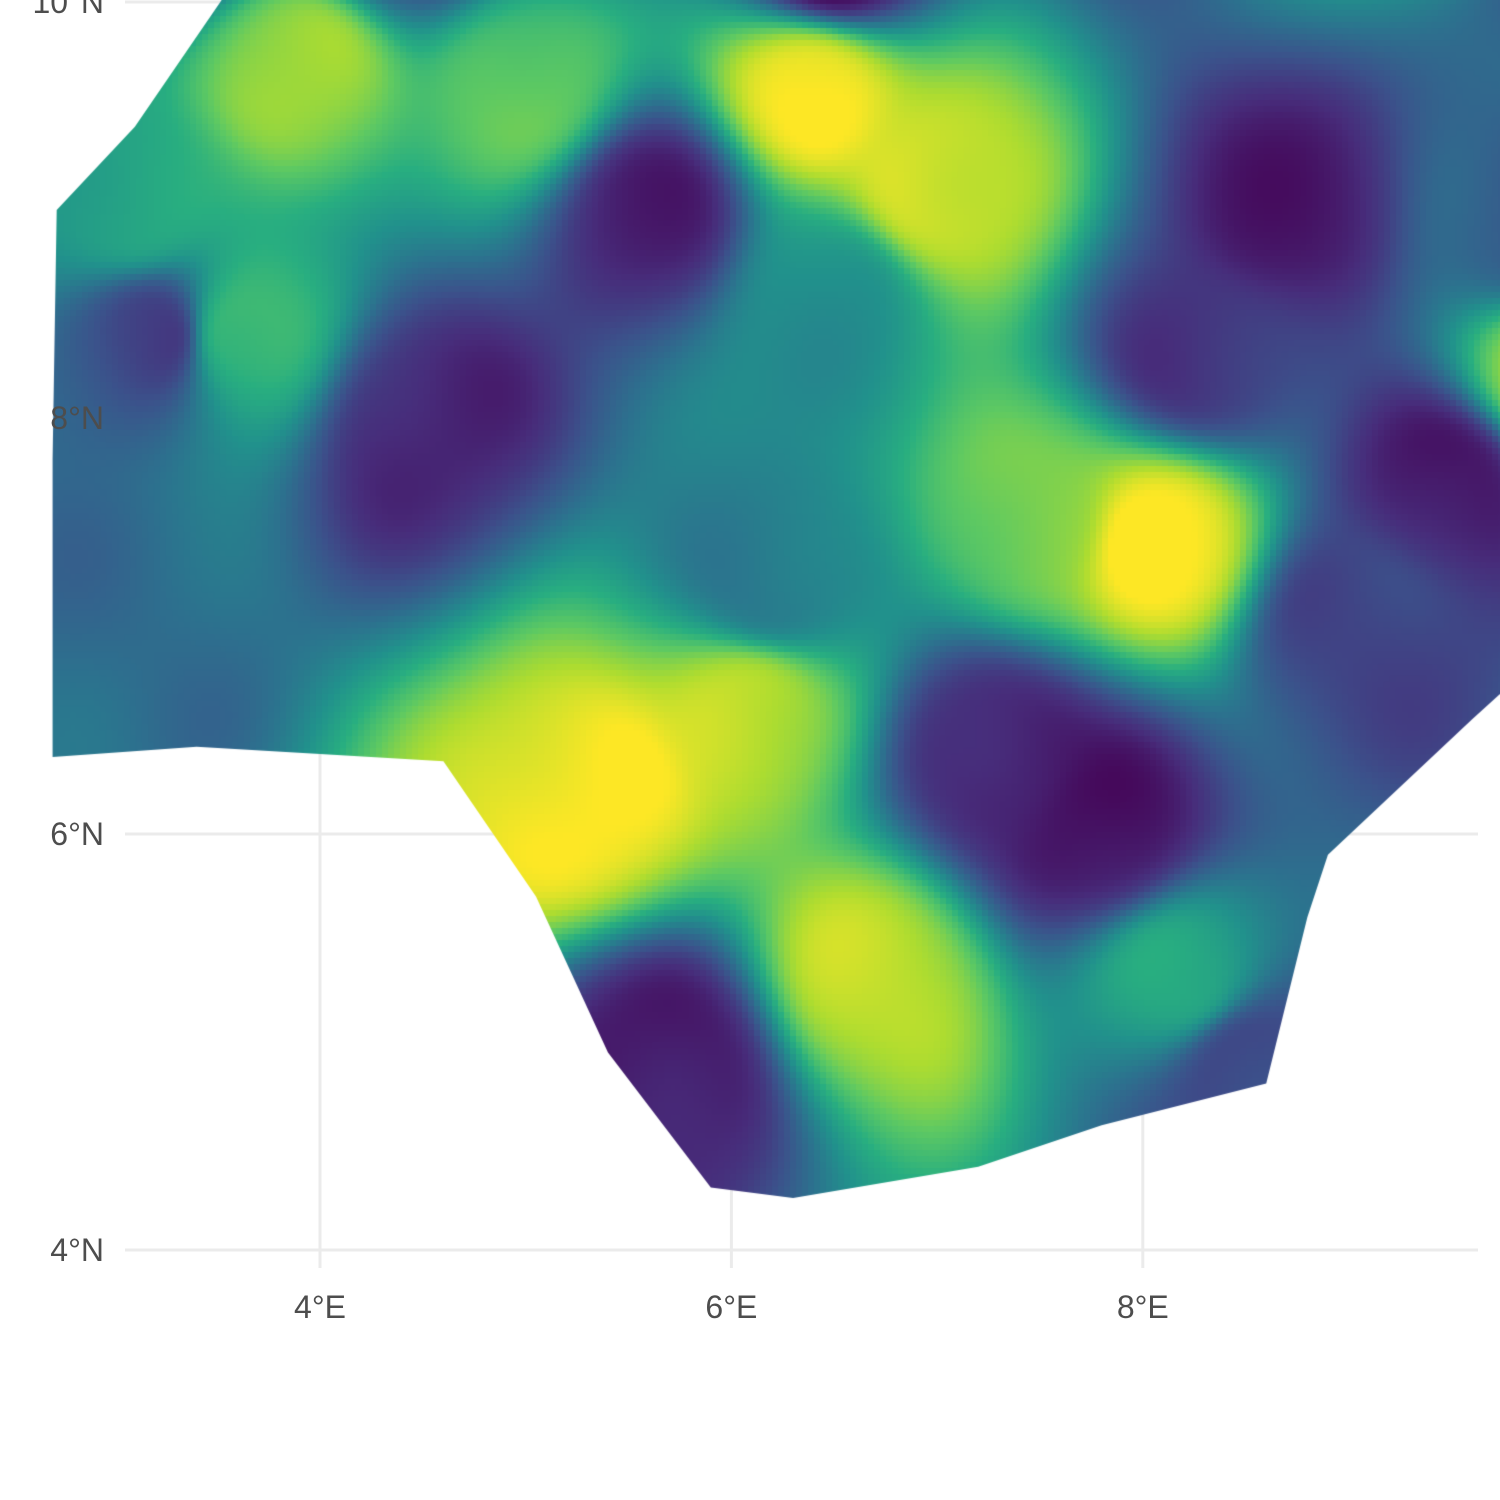  I want to click on y-tick-label: 8°N, so click(77, 418).